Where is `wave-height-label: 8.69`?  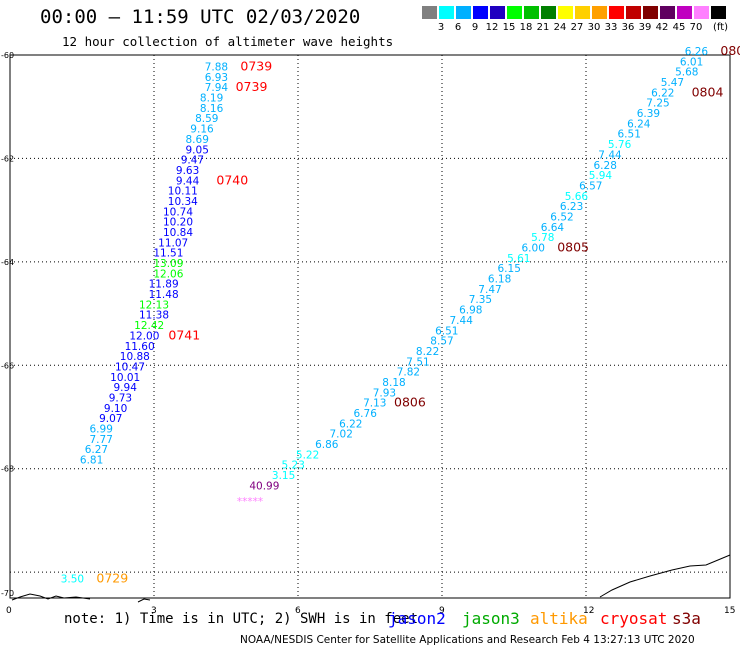 wave-height-label: 8.69 is located at coordinates (197, 140).